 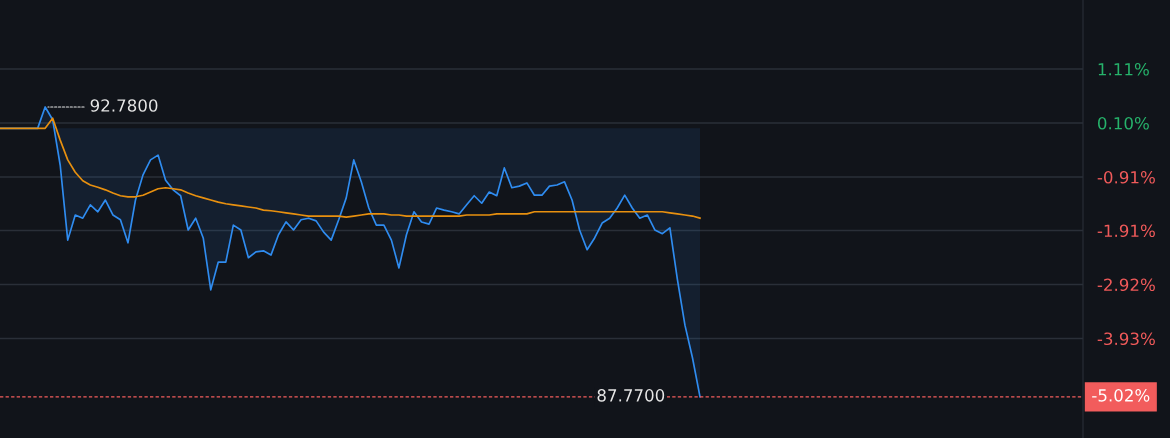 I want to click on annotation: 87.7700, so click(x=631, y=395).